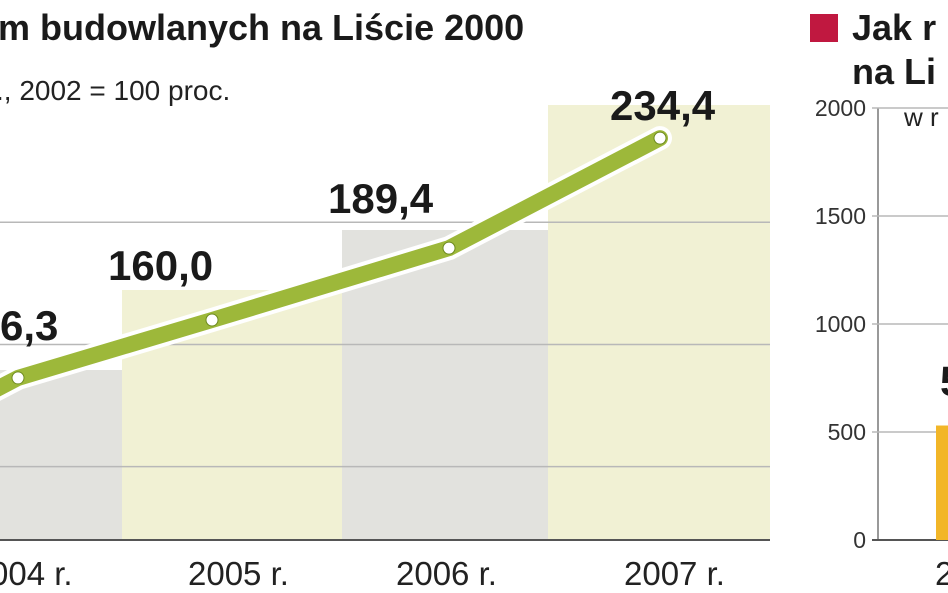 The width and height of the screenshot is (948, 593). What do you see at coordinates (262, 27) in the screenshot?
I see `chart-title: m budowlanych na Liście 2000` at bounding box center [262, 27].